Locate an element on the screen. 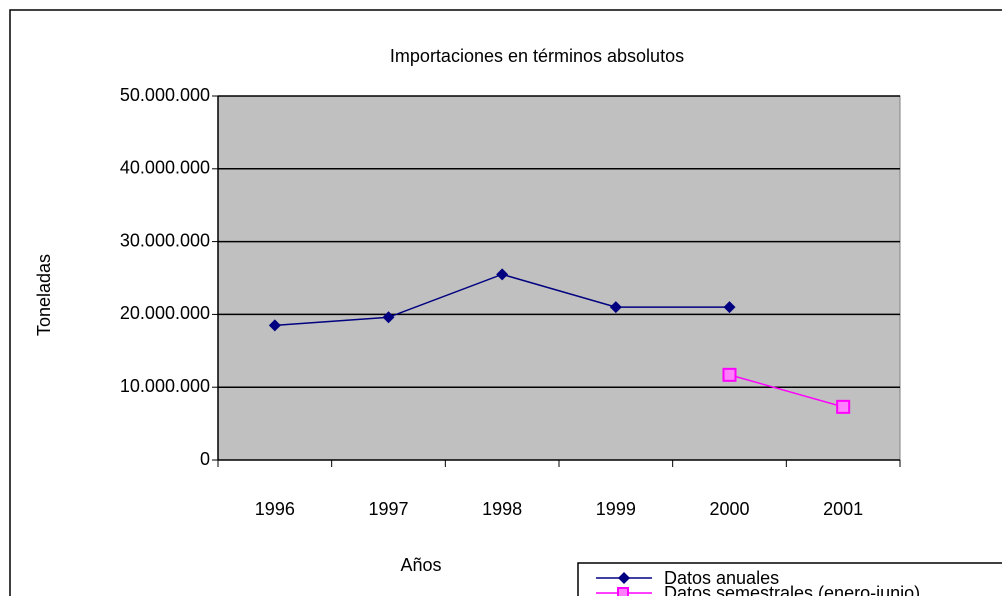  series-line is located at coordinates (786, 391).